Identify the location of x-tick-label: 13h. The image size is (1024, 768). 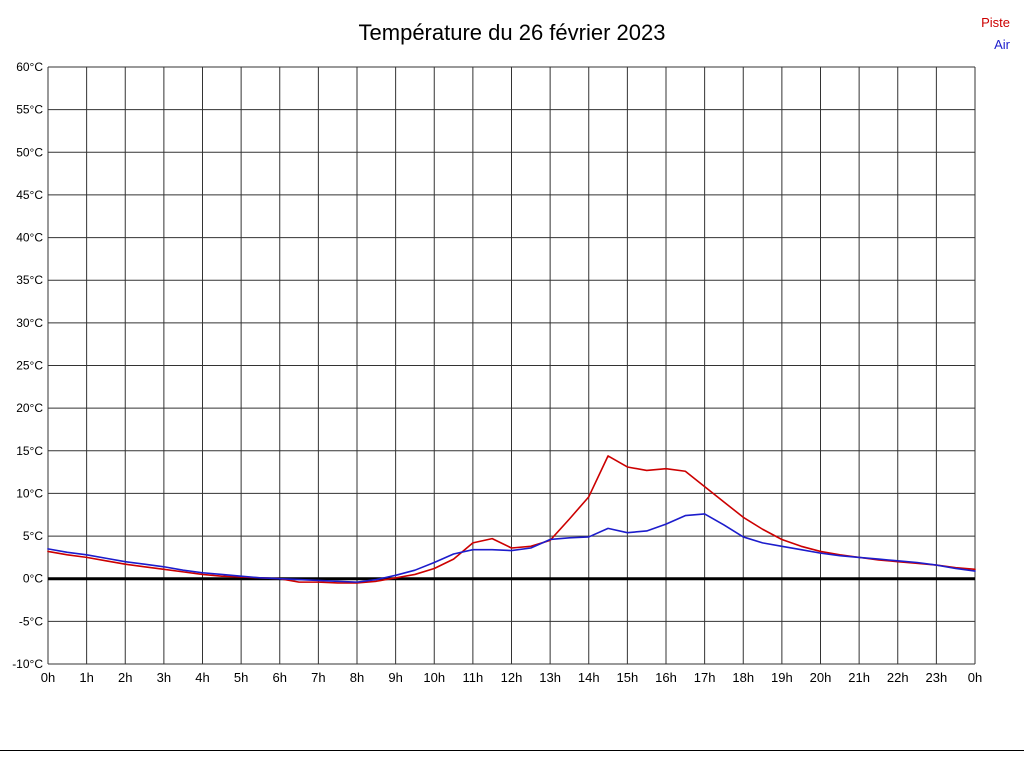
(550, 677).